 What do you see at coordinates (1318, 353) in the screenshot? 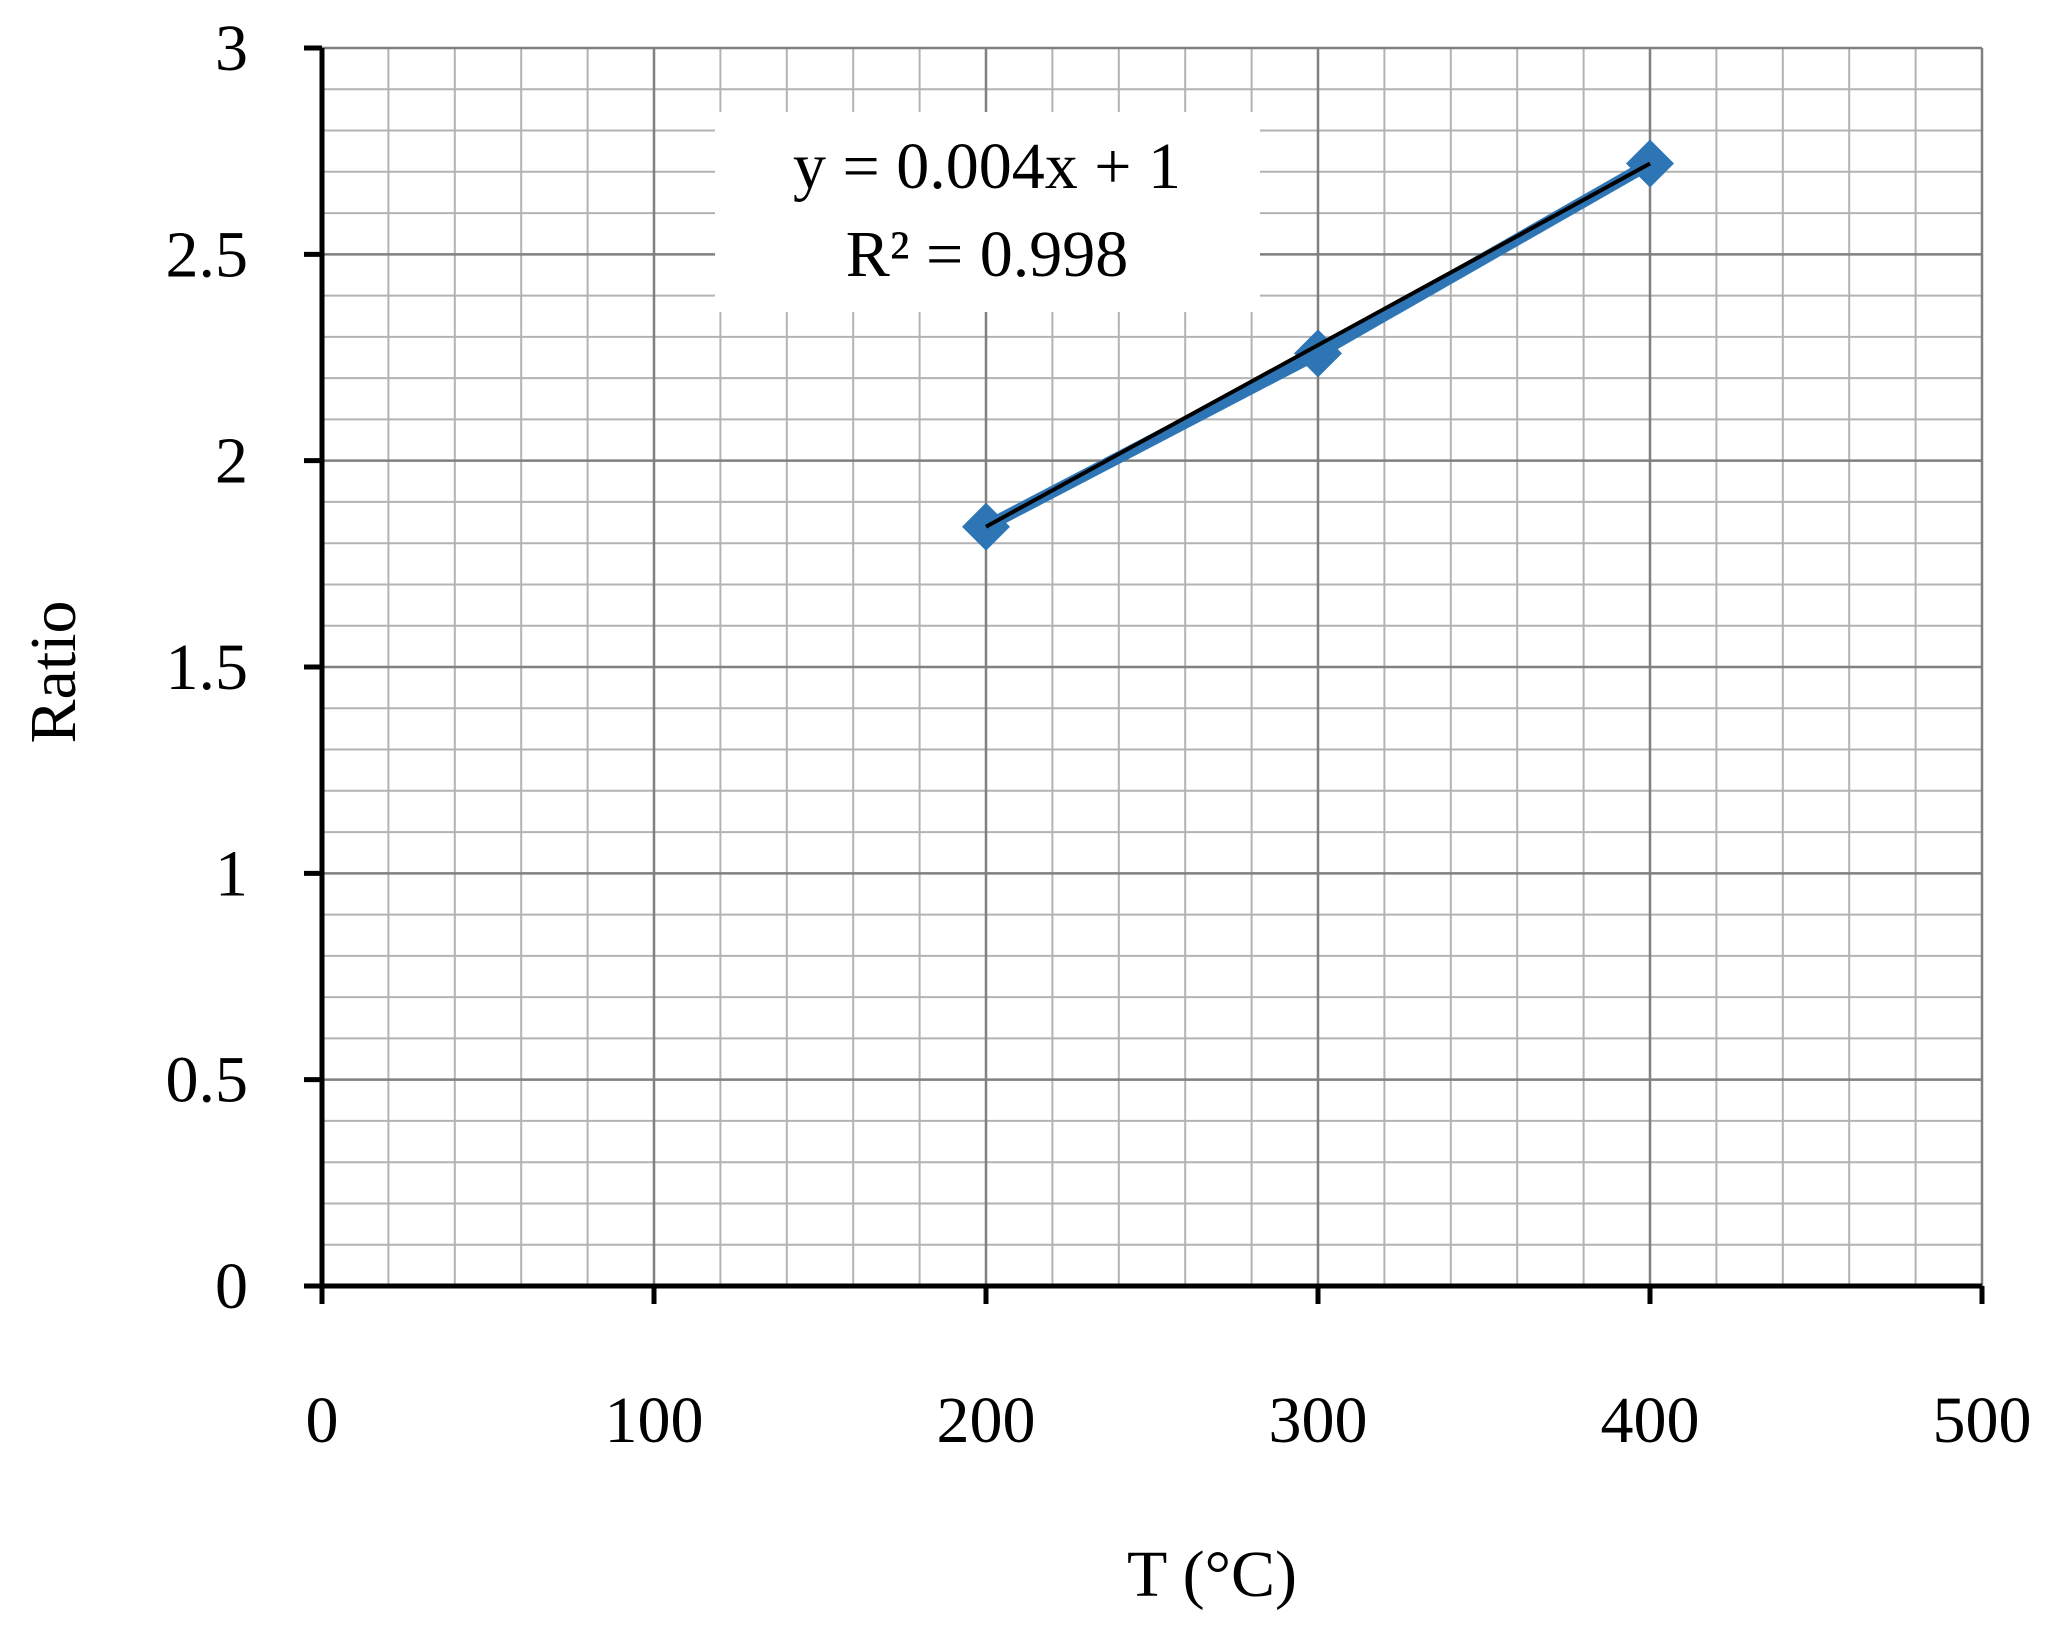
I see `data-point-marker` at bounding box center [1318, 353].